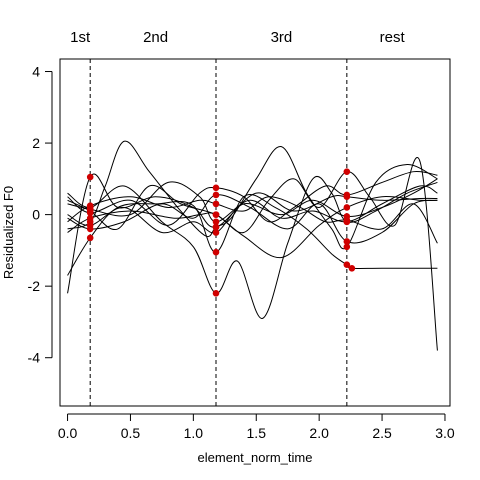 This screenshot has width=480, height=480. Describe the element at coordinates (8, 232) in the screenshot. I see `y-axis-label: Residualized F0` at that location.